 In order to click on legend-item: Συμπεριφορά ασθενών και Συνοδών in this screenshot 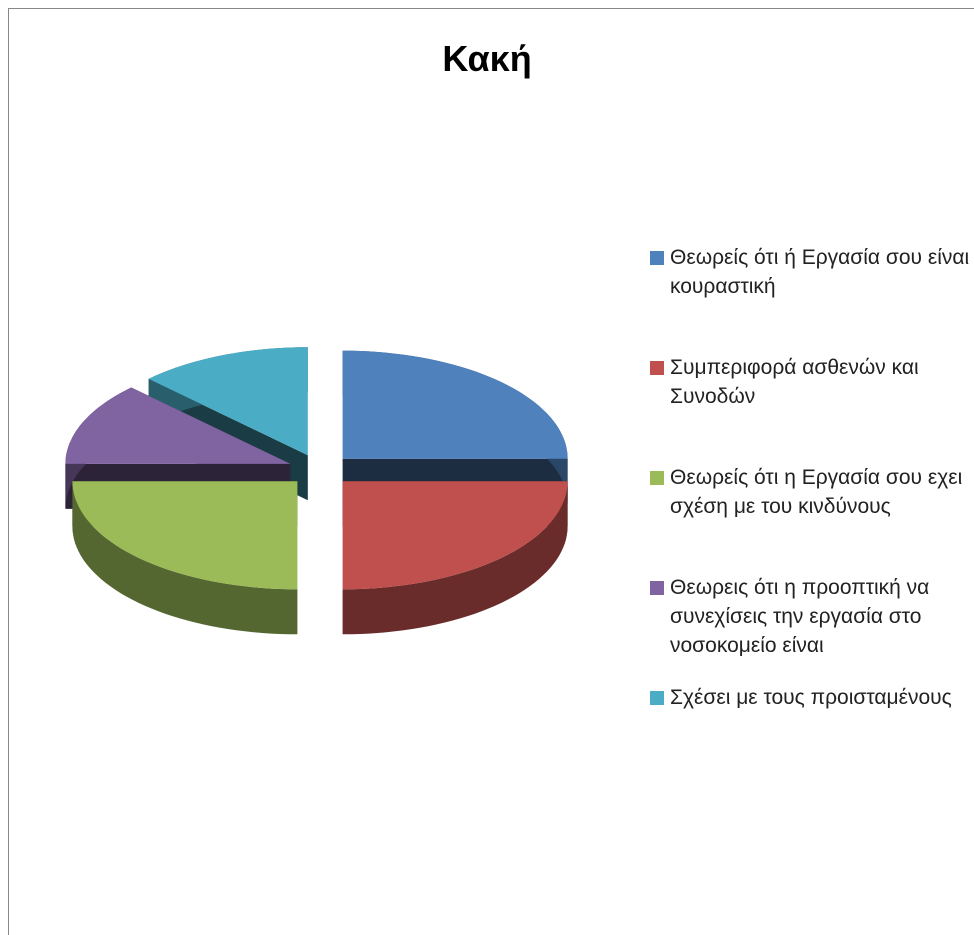, I will do `click(810, 408)`.